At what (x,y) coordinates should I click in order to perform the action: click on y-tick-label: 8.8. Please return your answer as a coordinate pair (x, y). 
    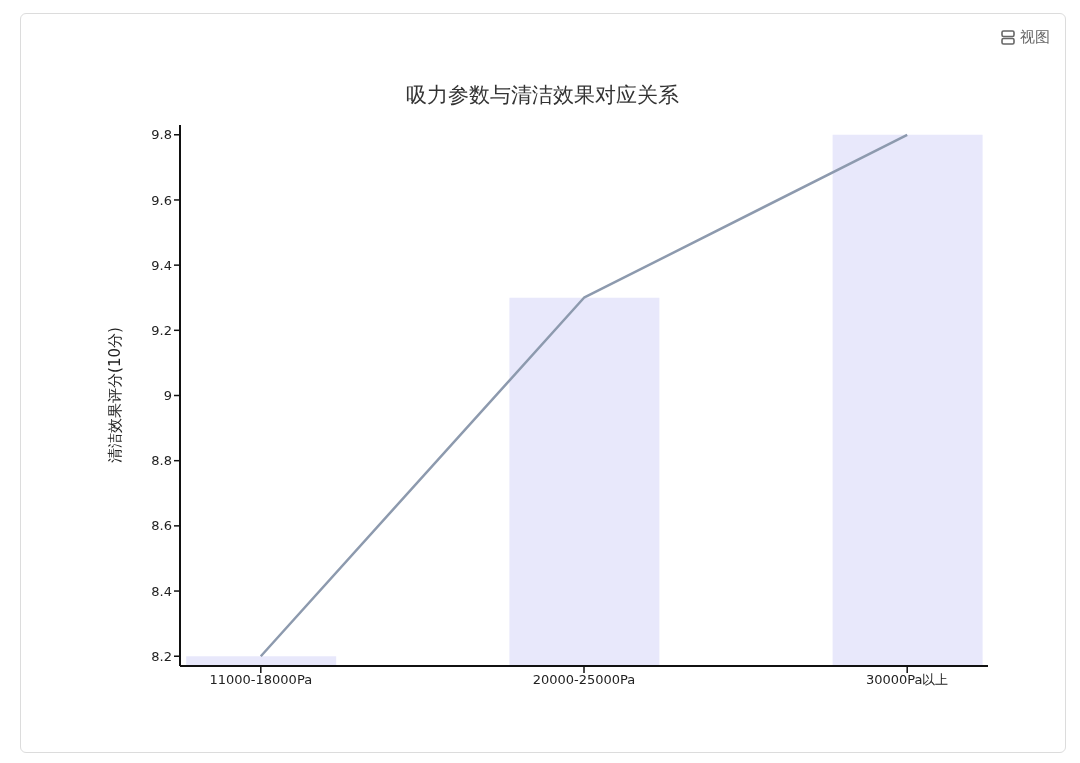
    Looking at the image, I should click on (161, 461).